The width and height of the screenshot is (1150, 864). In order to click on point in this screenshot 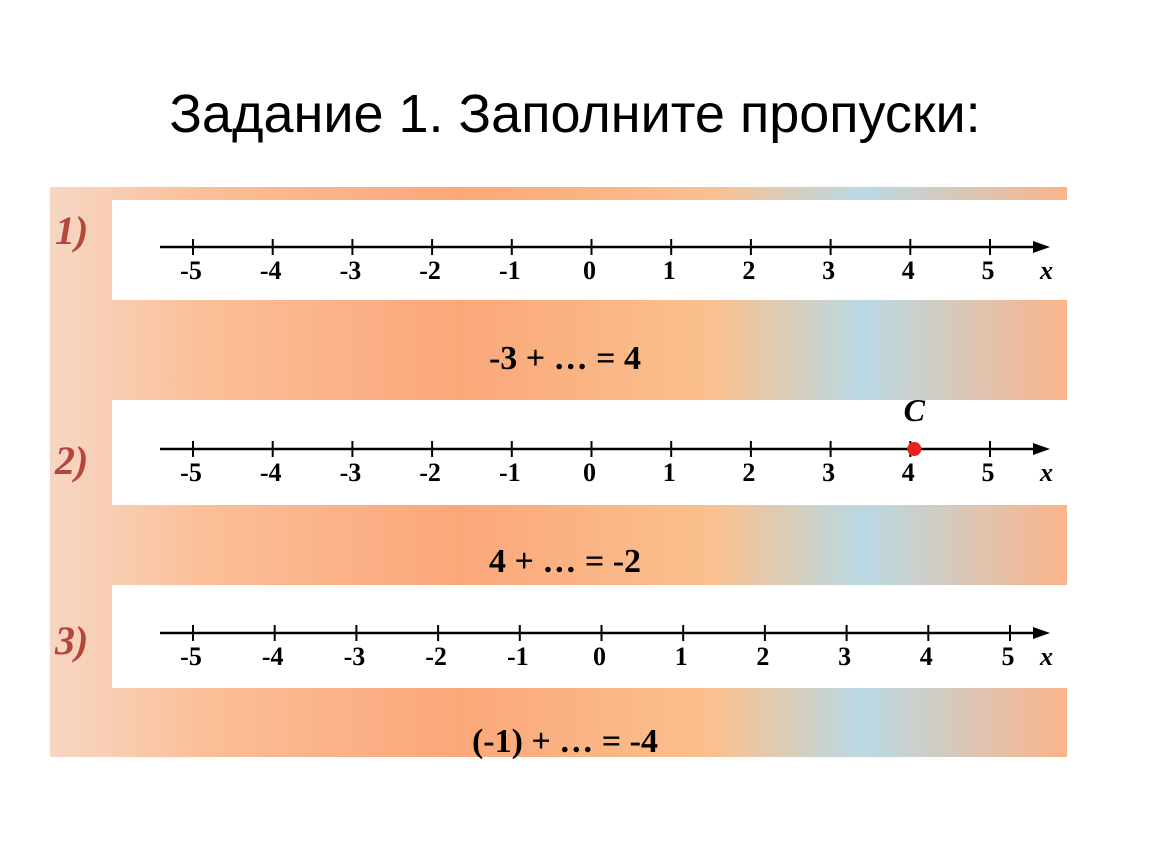, I will do `click(914, 449)`.